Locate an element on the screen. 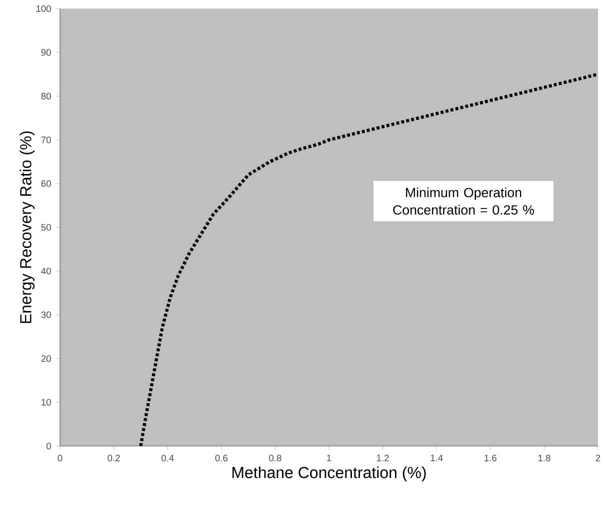 This screenshot has height=506, width=604. y-tick-label: 10 is located at coordinates (46, 402).